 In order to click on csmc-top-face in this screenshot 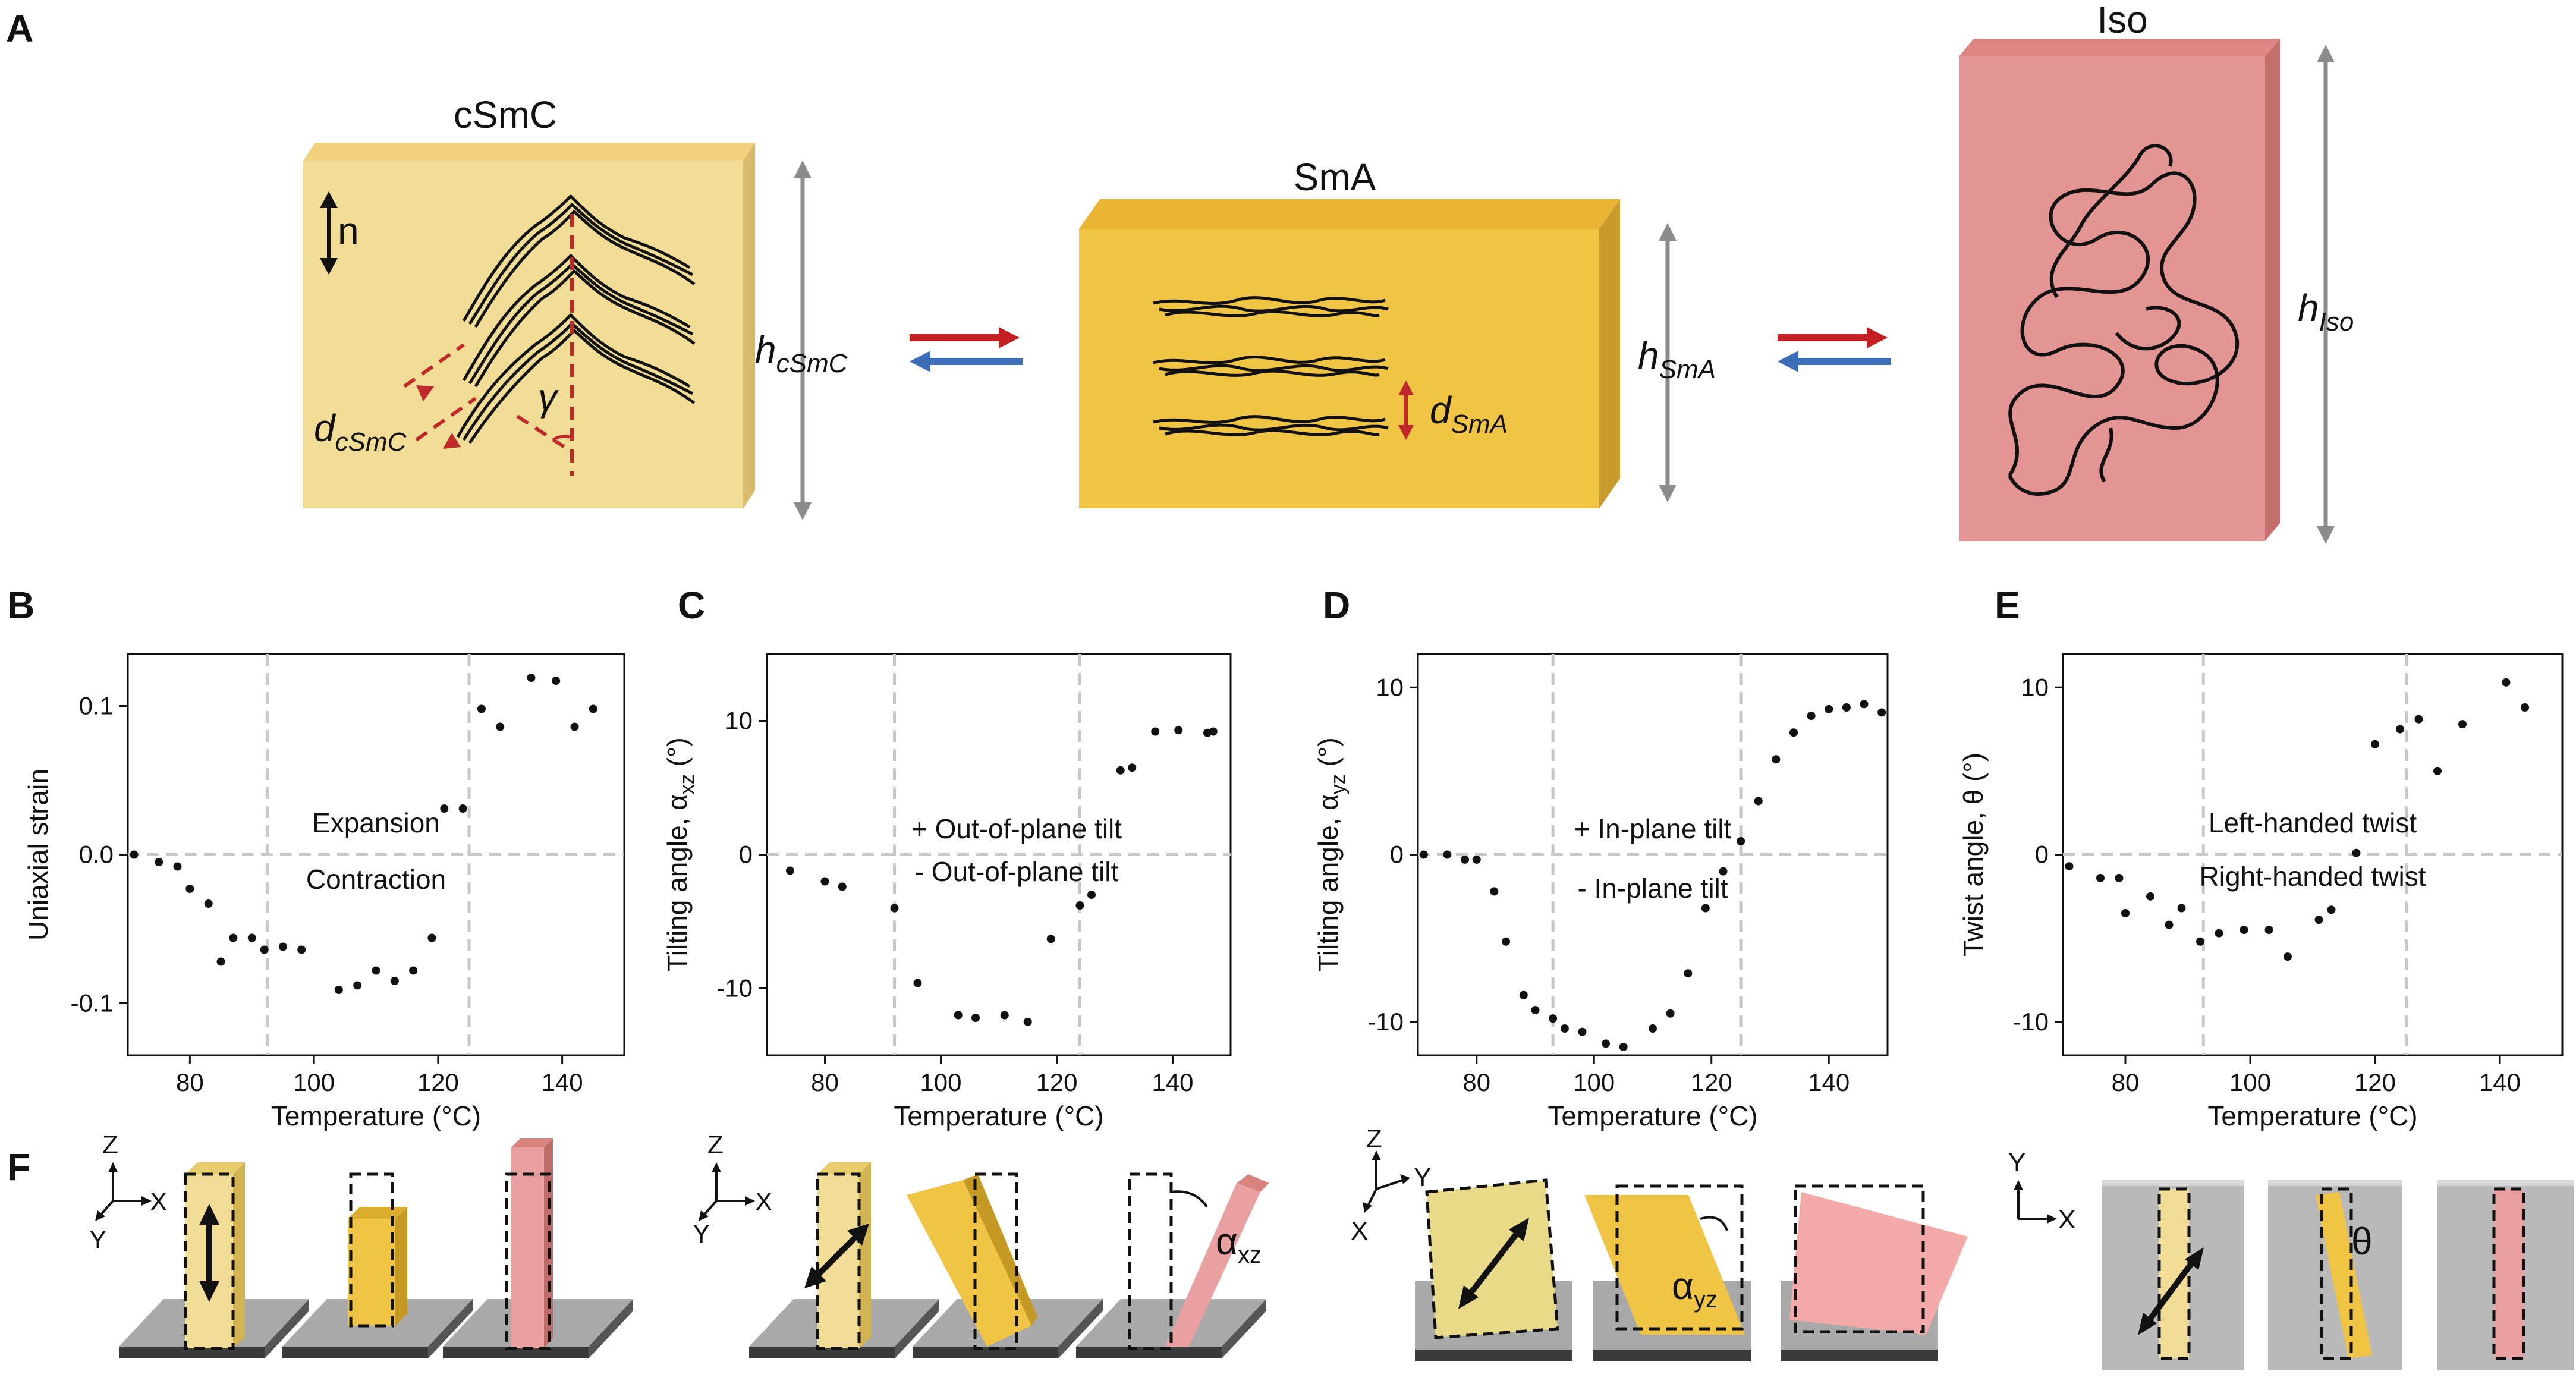, I will do `click(529, 152)`.